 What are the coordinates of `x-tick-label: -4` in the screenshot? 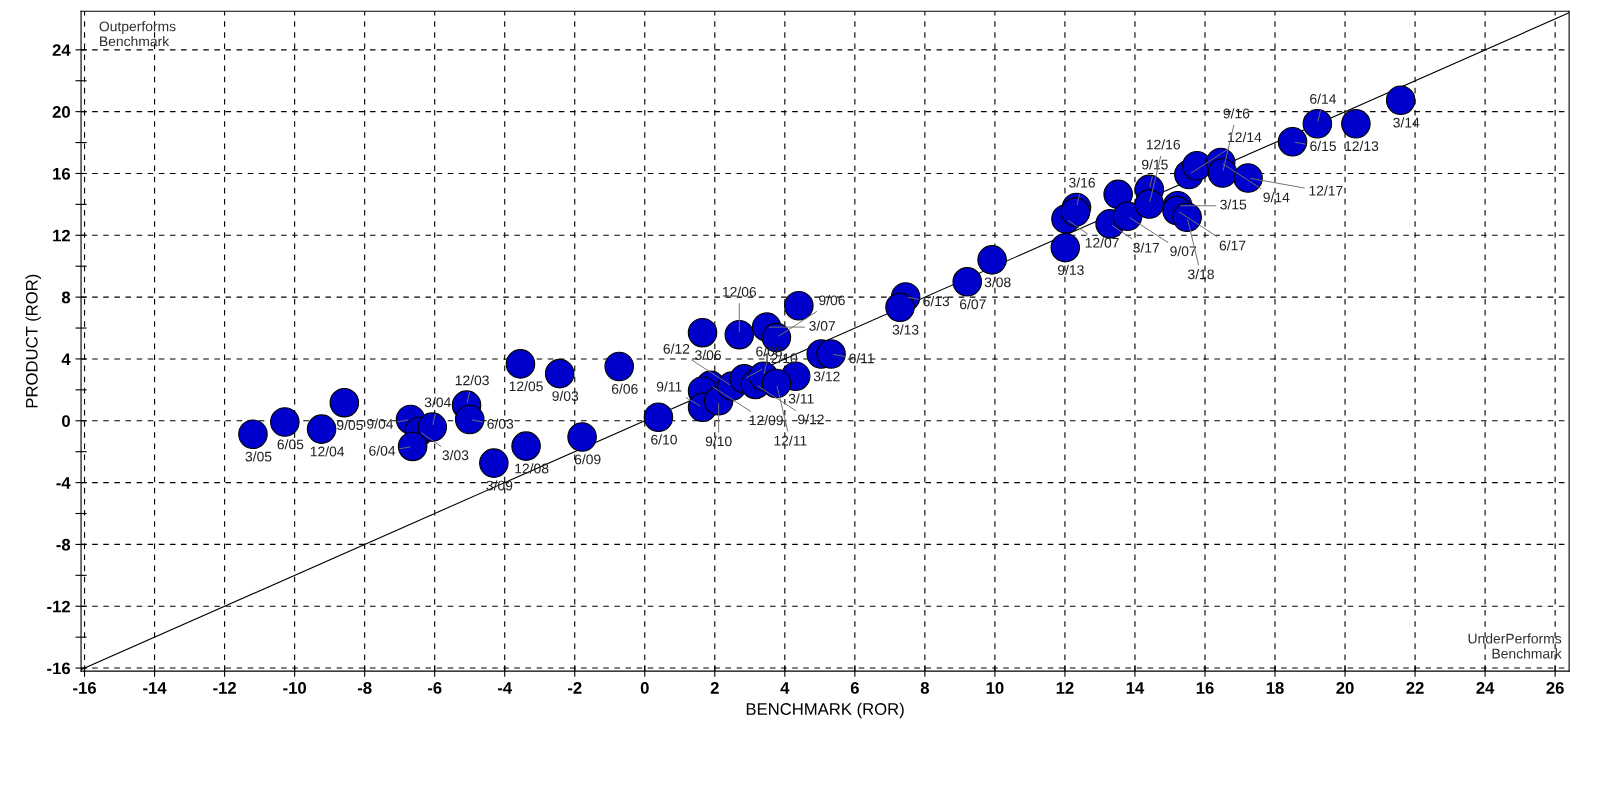 It's located at (505, 688).